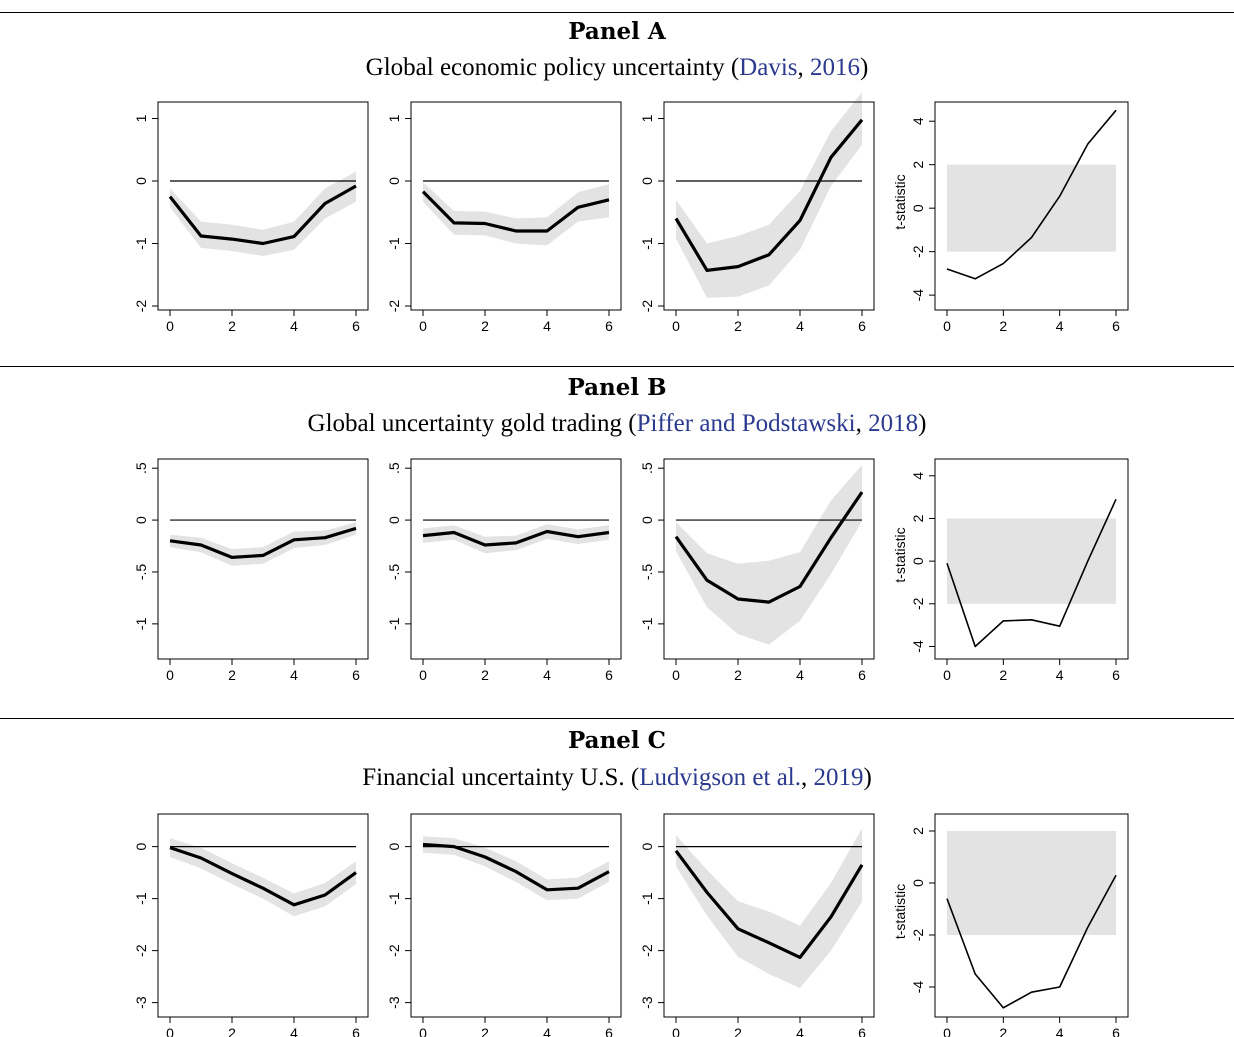 Image resolution: width=1234 pixels, height=1037 pixels. I want to click on panel-c-citation-year: 2019, so click(838, 777).